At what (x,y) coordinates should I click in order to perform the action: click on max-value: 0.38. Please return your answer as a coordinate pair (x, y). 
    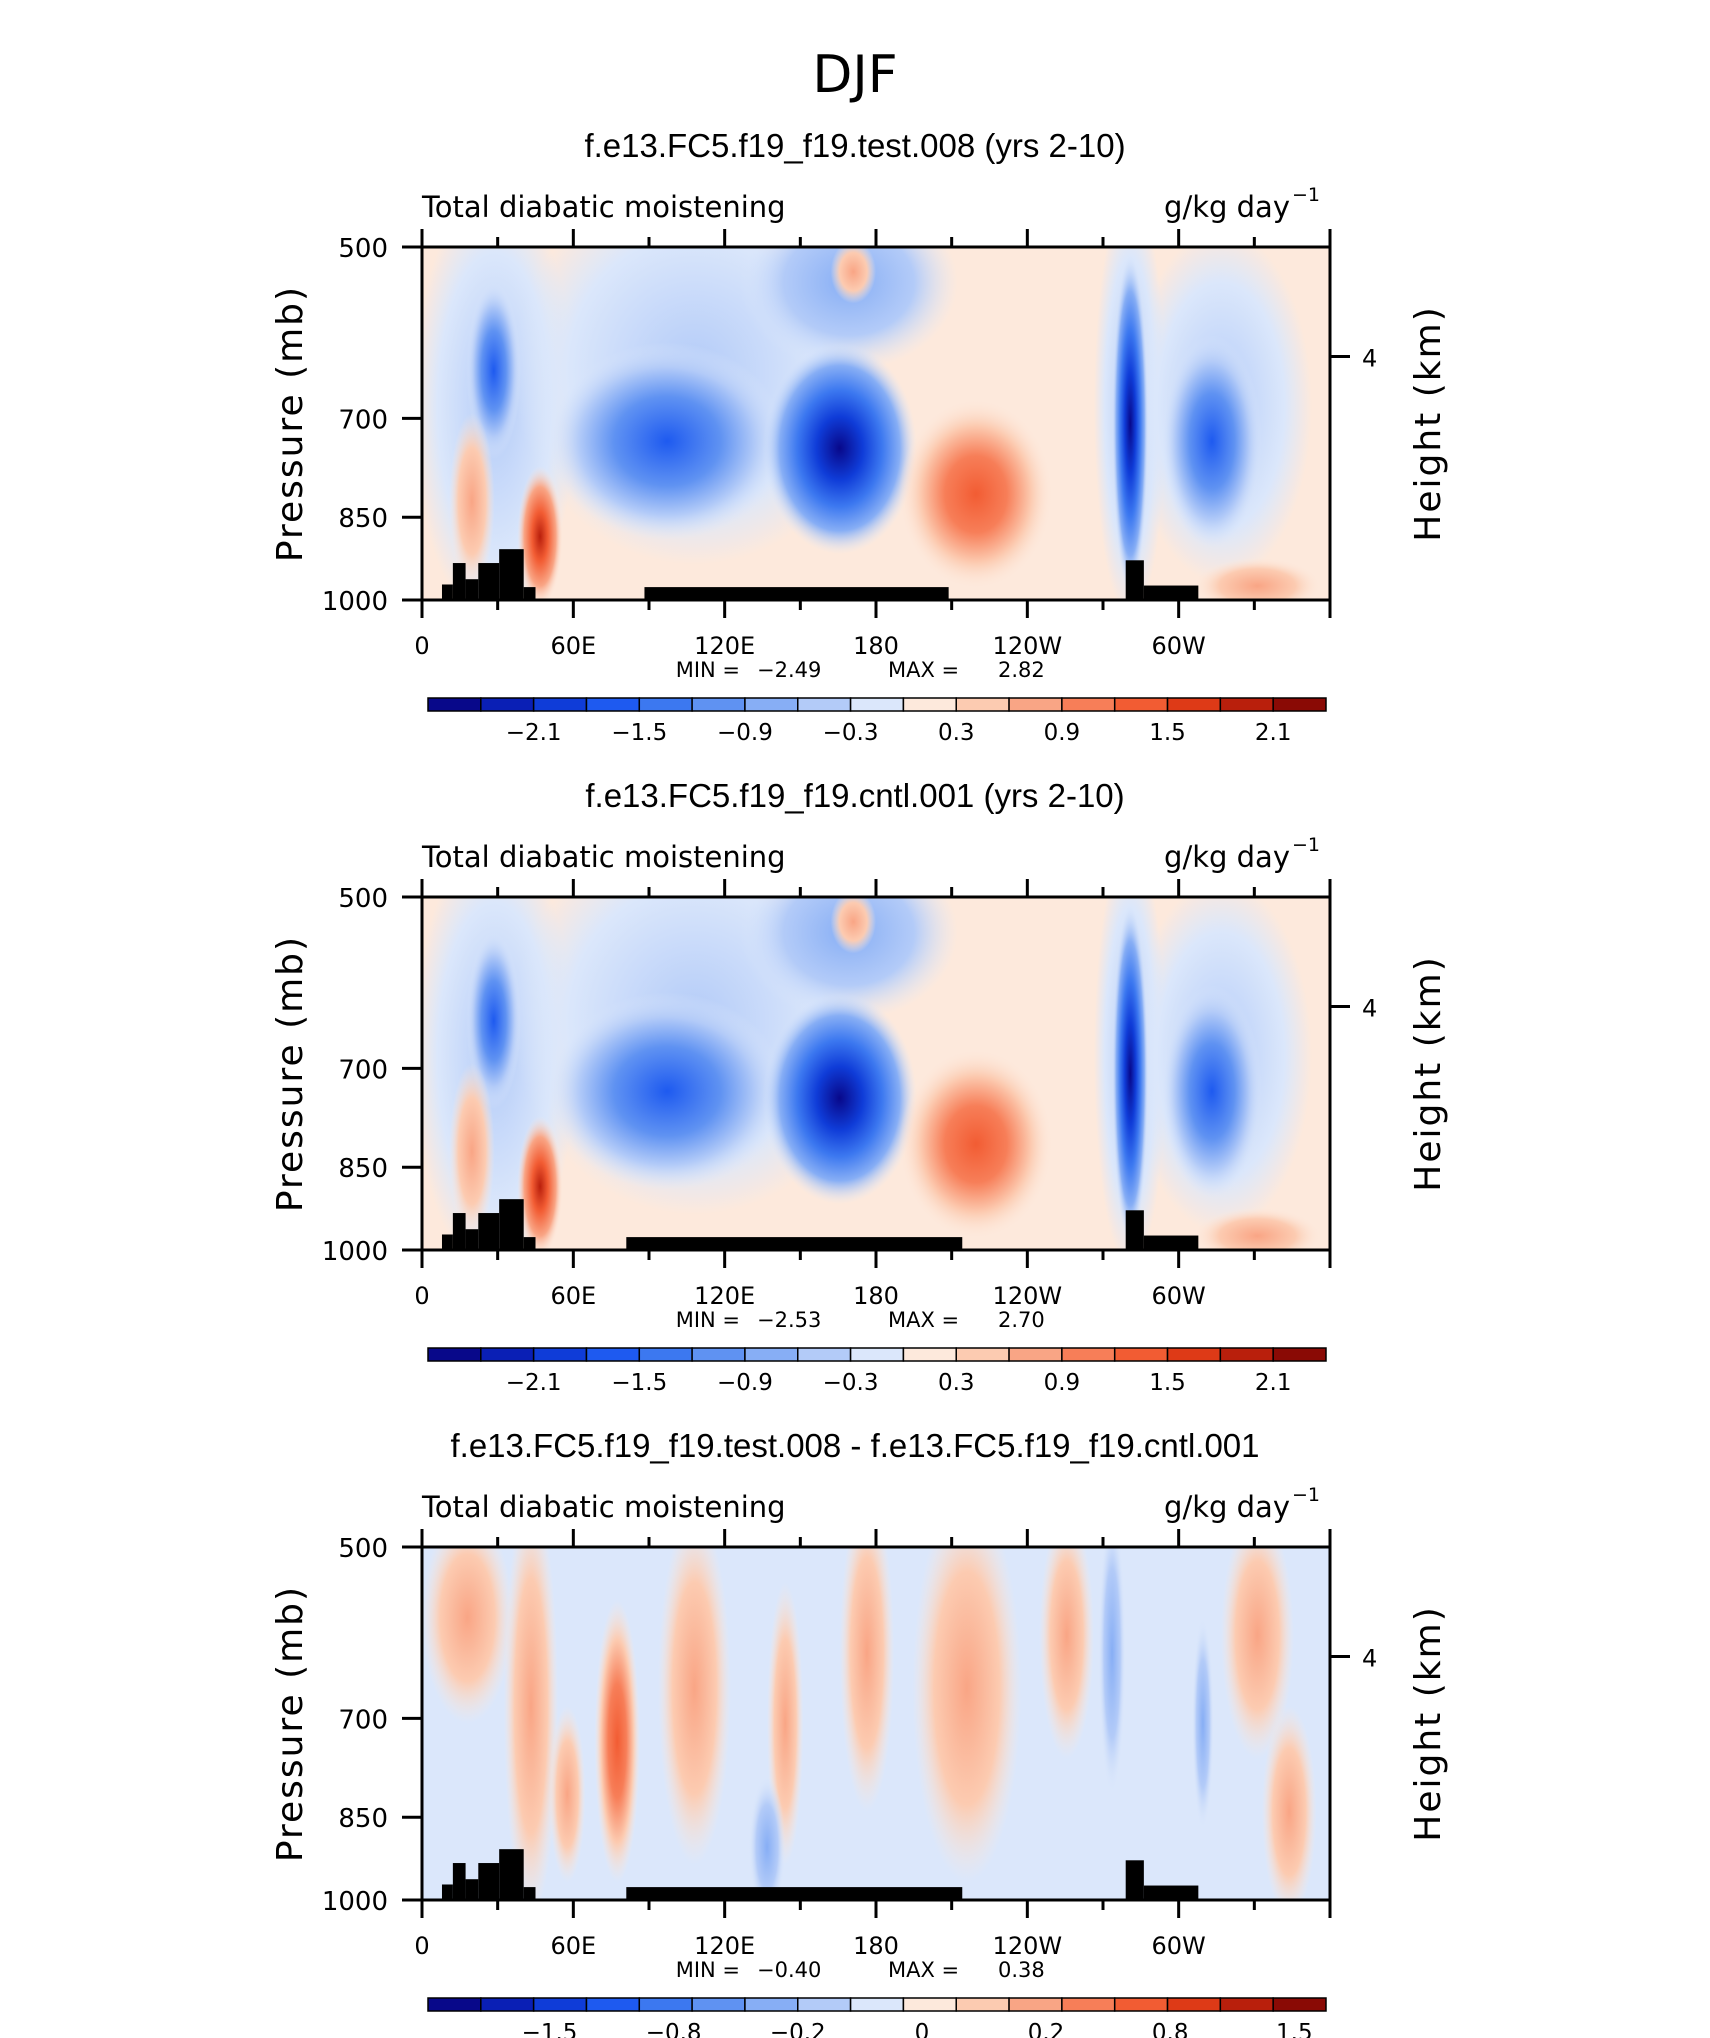
    Looking at the image, I should click on (1021, 1970).